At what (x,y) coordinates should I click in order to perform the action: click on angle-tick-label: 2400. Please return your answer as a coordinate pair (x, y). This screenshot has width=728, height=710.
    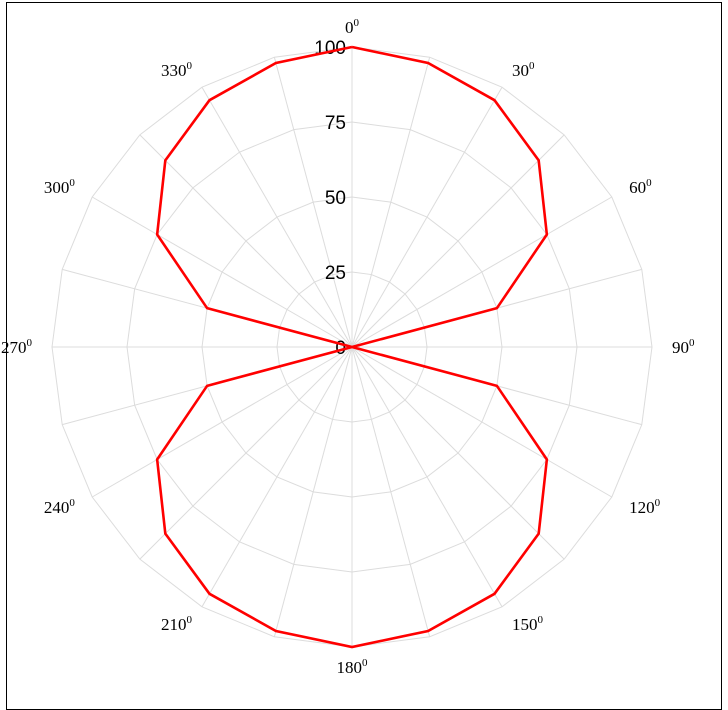
    Looking at the image, I should click on (60, 507).